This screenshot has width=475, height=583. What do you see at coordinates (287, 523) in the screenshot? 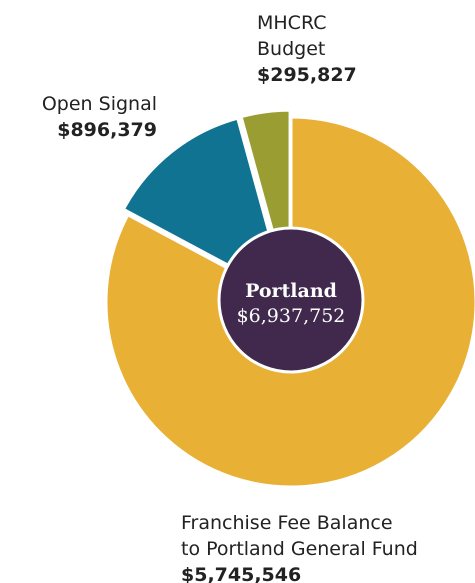
I see `slice-label: Franchise Fee Balance` at bounding box center [287, 523].